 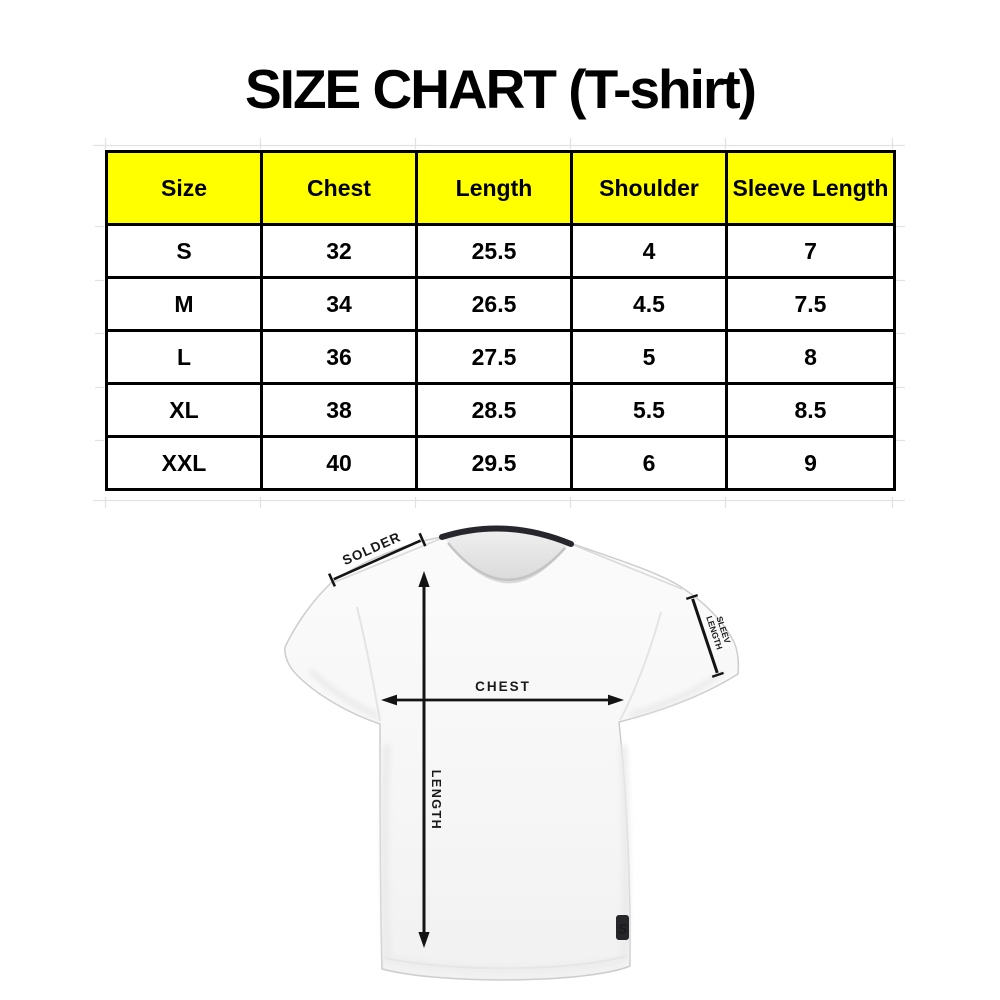 I want to click on cell-shoulder: 5, so click(x=649, y=357).